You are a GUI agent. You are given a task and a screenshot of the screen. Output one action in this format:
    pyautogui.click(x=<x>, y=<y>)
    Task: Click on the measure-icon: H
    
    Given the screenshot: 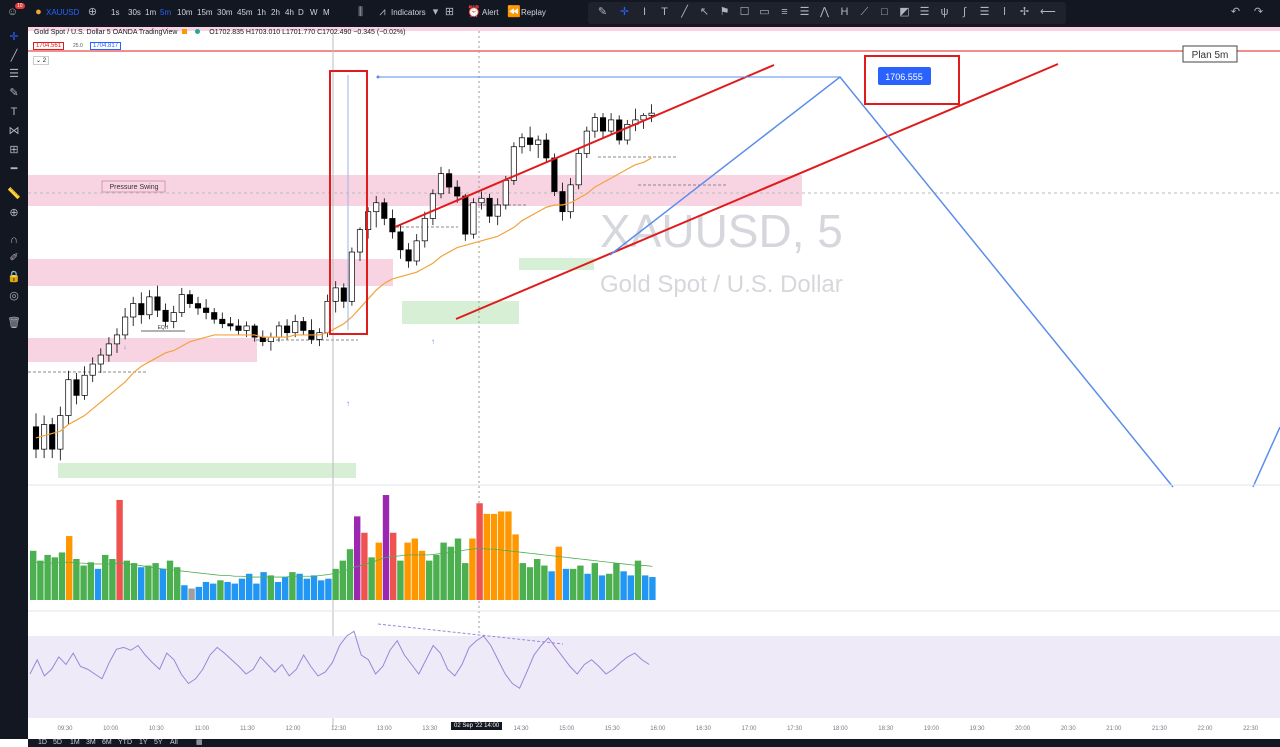 What is the action you would take?
    pyautogui.click(x=844, y=12)
    